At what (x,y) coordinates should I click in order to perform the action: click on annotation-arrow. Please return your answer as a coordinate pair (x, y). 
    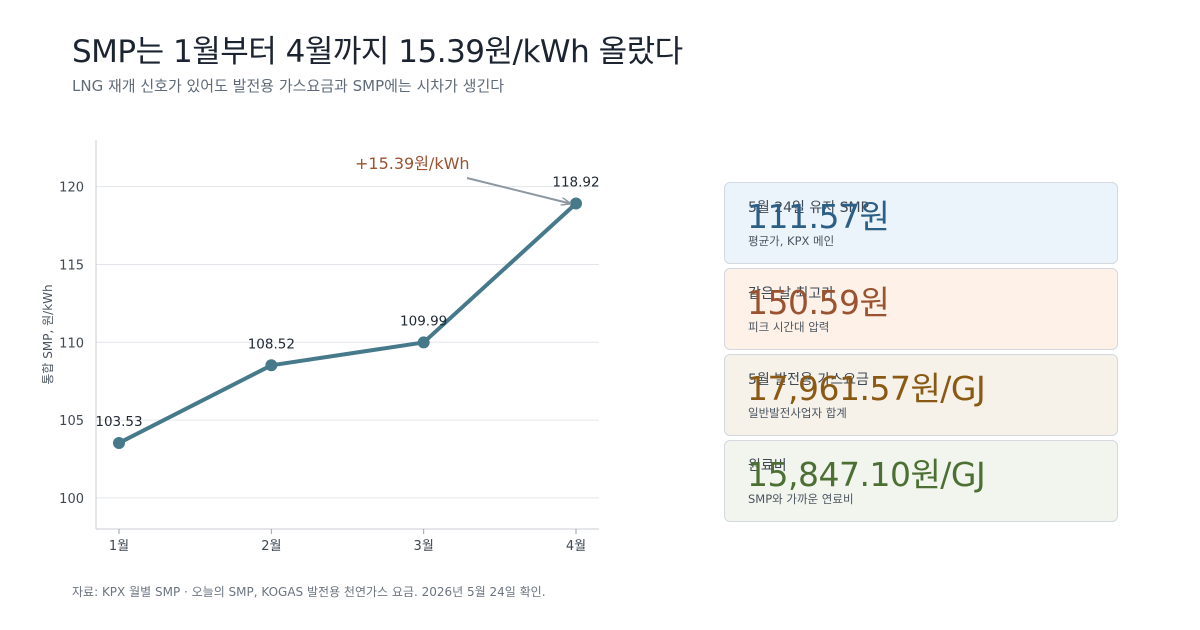
    Looking at the image, I should click on (518, 190).